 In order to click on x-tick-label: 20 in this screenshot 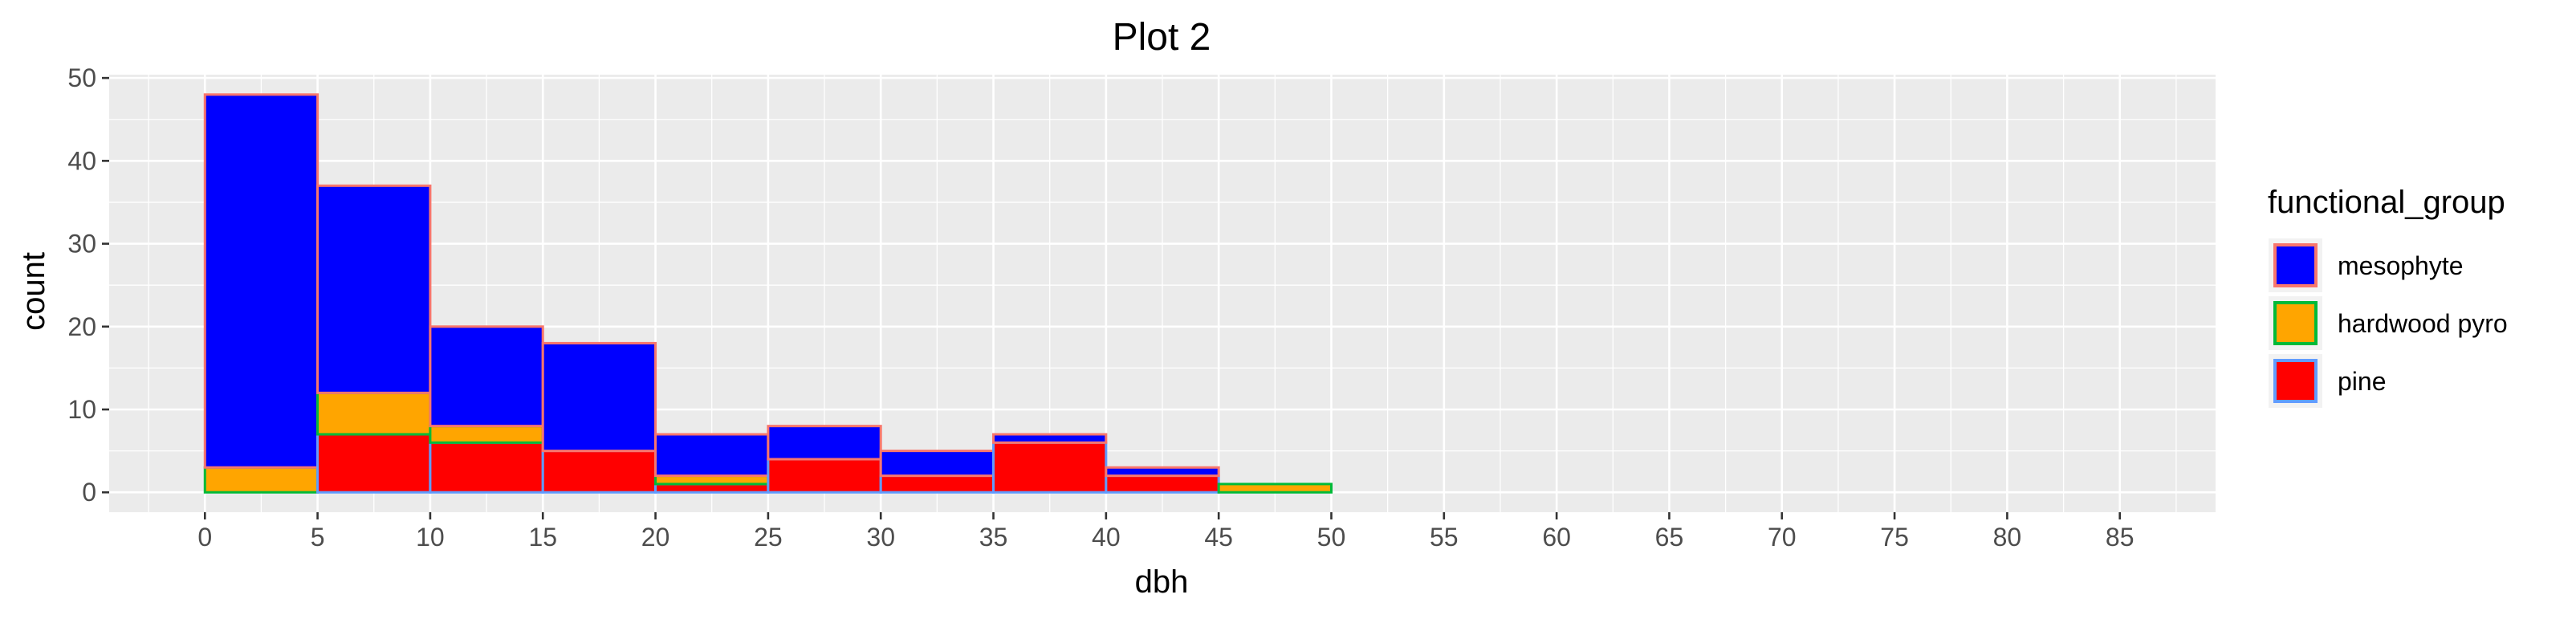, I will do `click(655, 537)`.